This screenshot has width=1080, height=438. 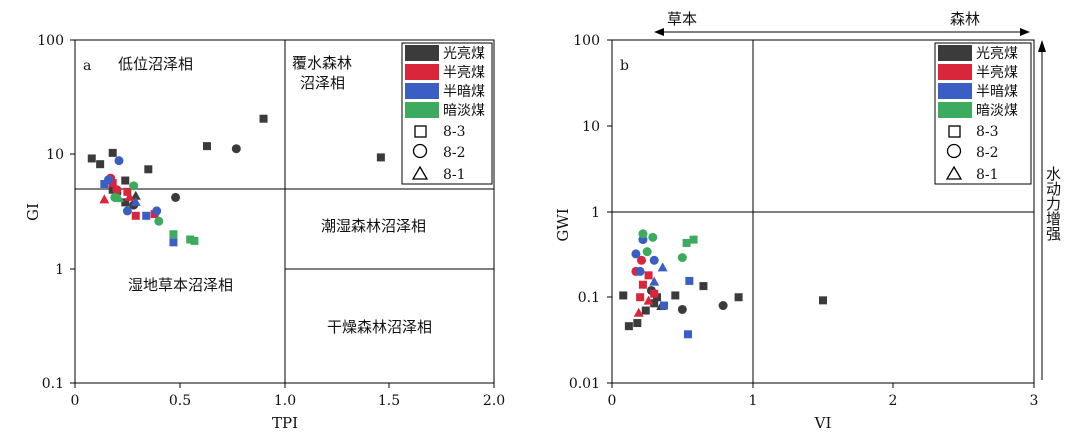 I want to click on panel-a-ytick-3: 100, so click(x=50, y=41).